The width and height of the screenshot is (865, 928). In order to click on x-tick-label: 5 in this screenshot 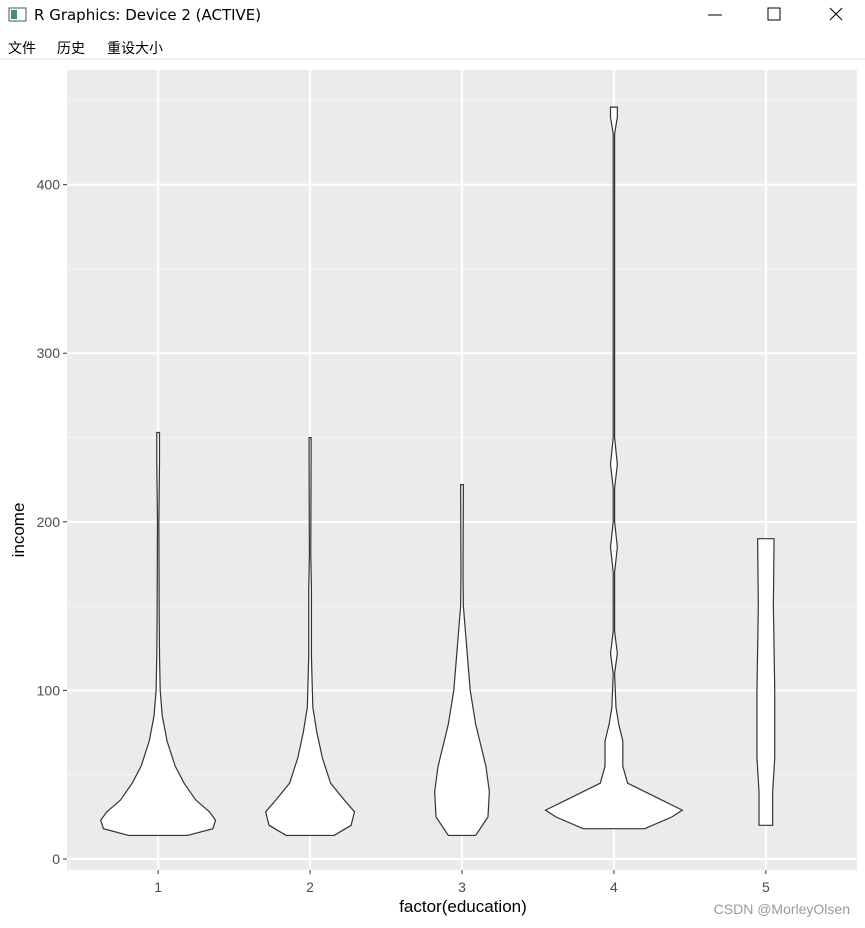, I will do `click(766, 887)`.